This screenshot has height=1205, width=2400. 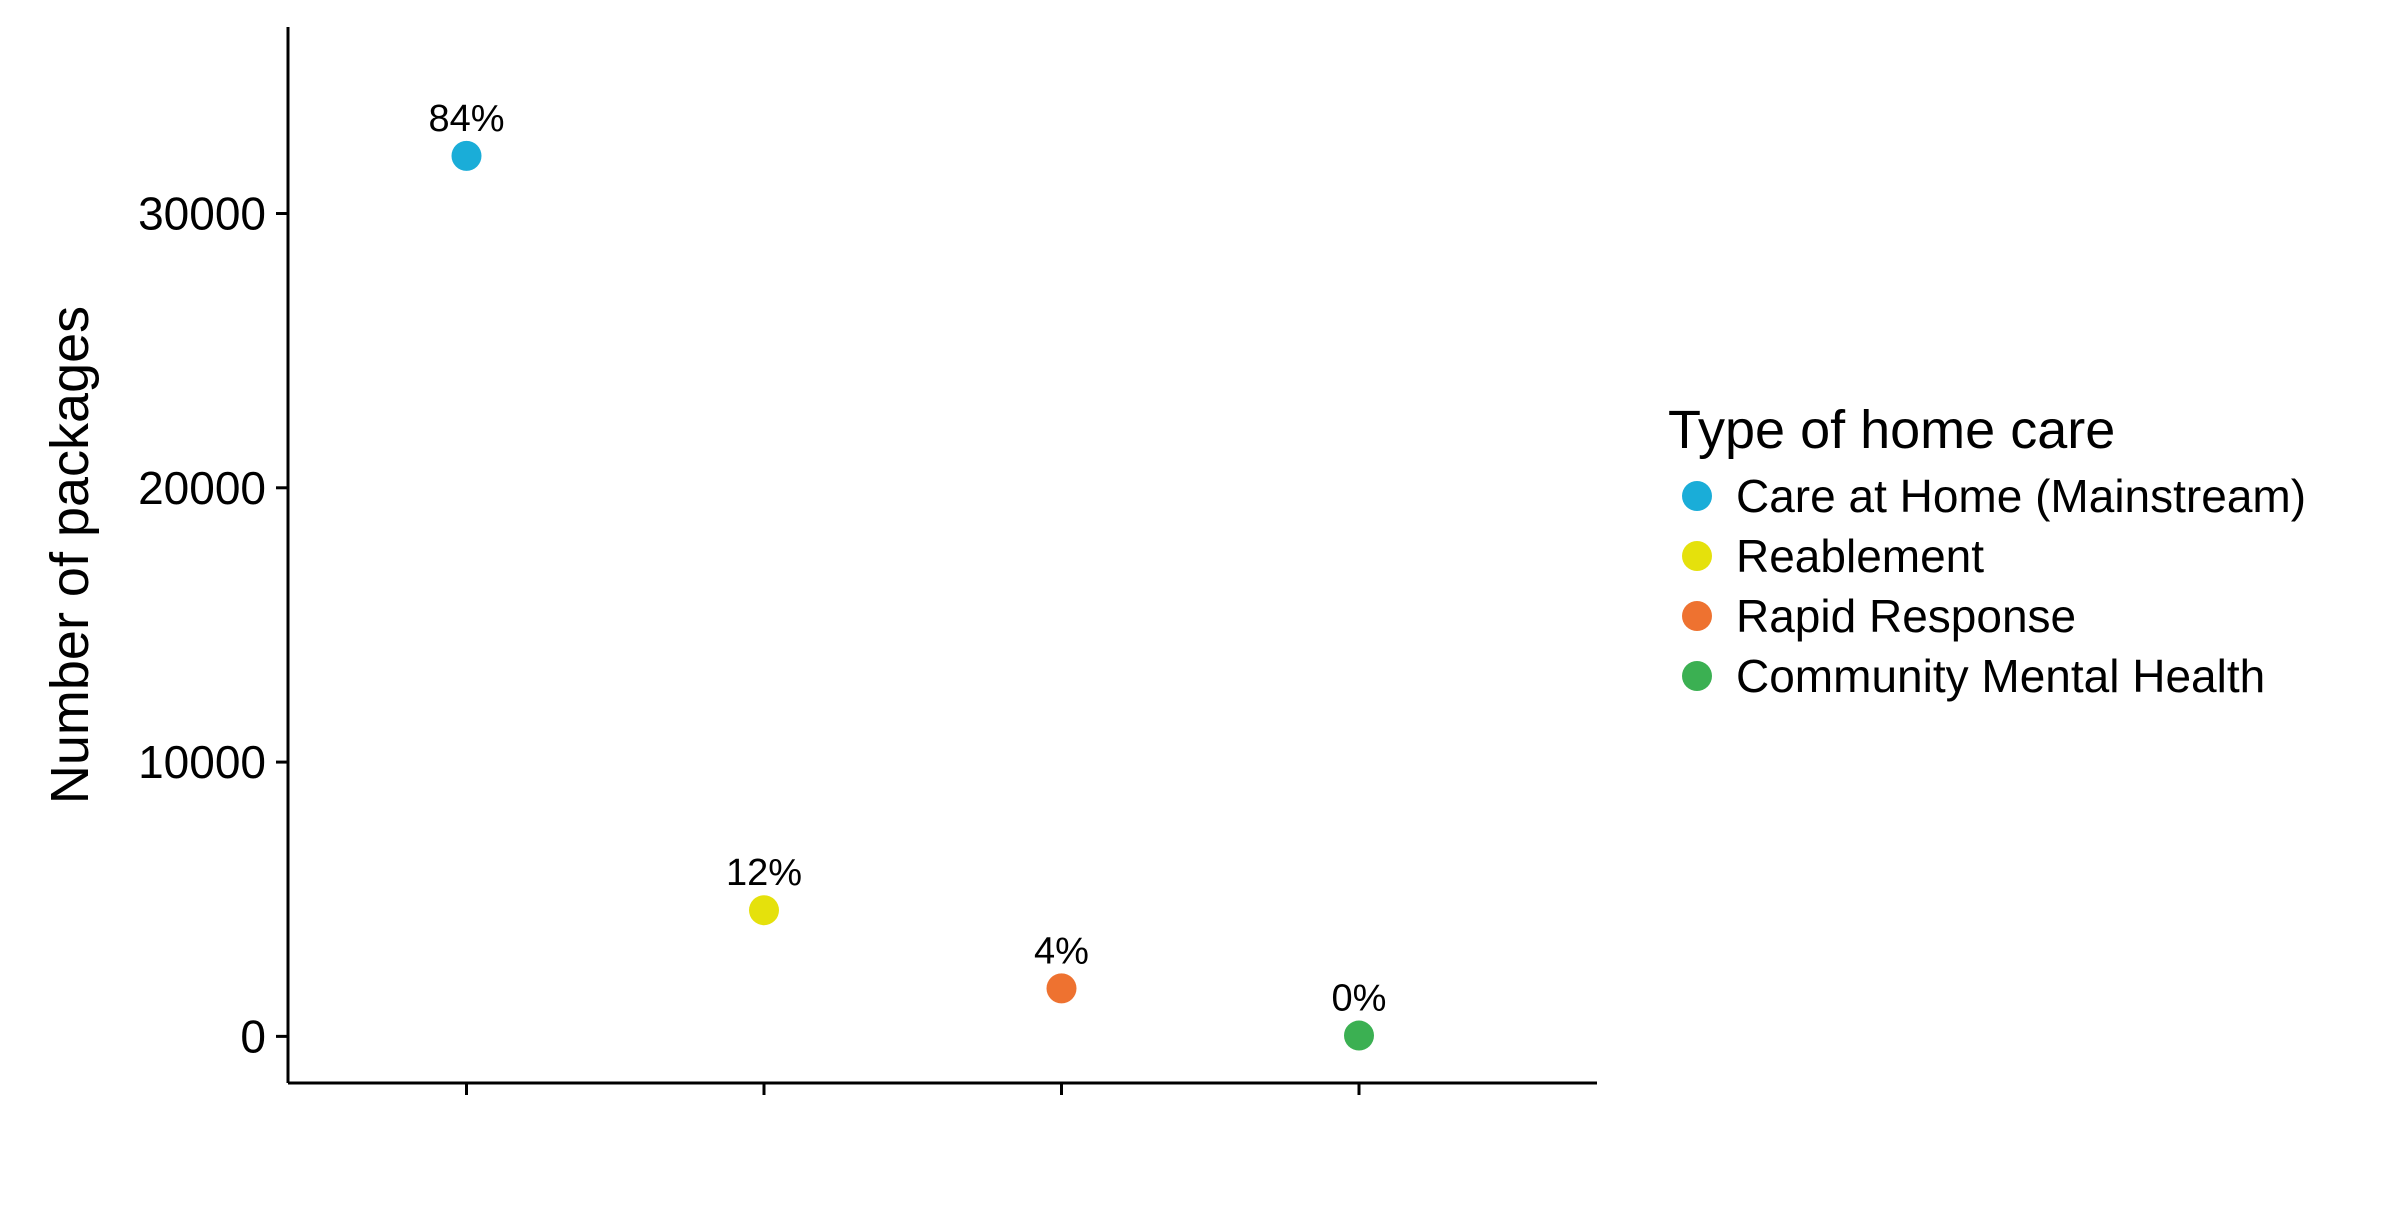 What do you see at coordinates (213, 625) in the screenshot?
I see `y-ticks: 0 10000 20000 30000` at bounding box center [213, 625].